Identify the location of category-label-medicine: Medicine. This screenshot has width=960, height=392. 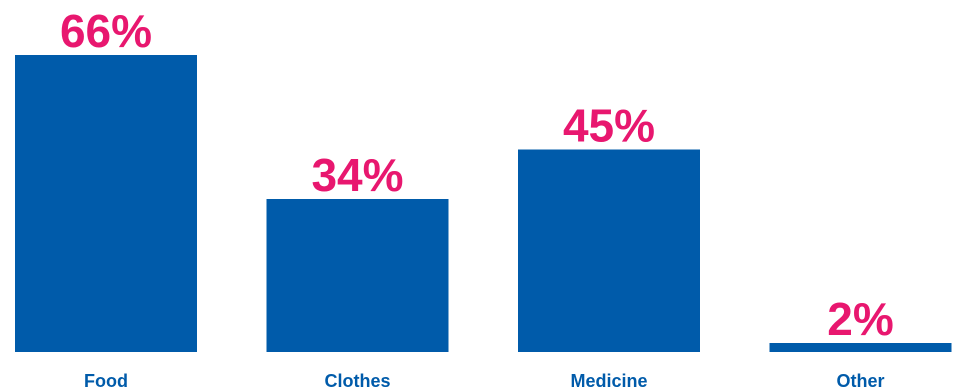
(608, 381).